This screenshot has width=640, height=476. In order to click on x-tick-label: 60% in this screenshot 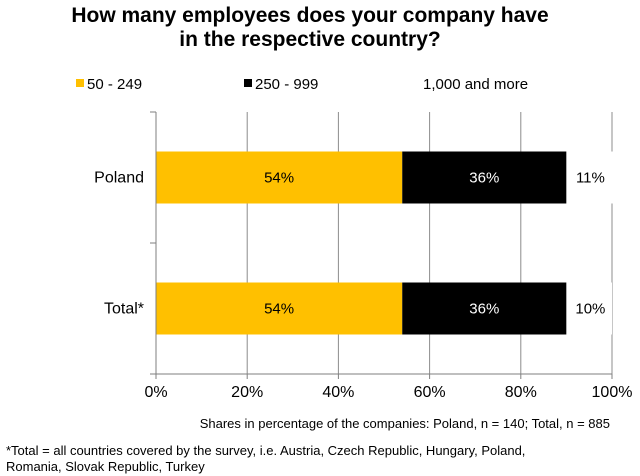, I will do `click(430, 392)`.